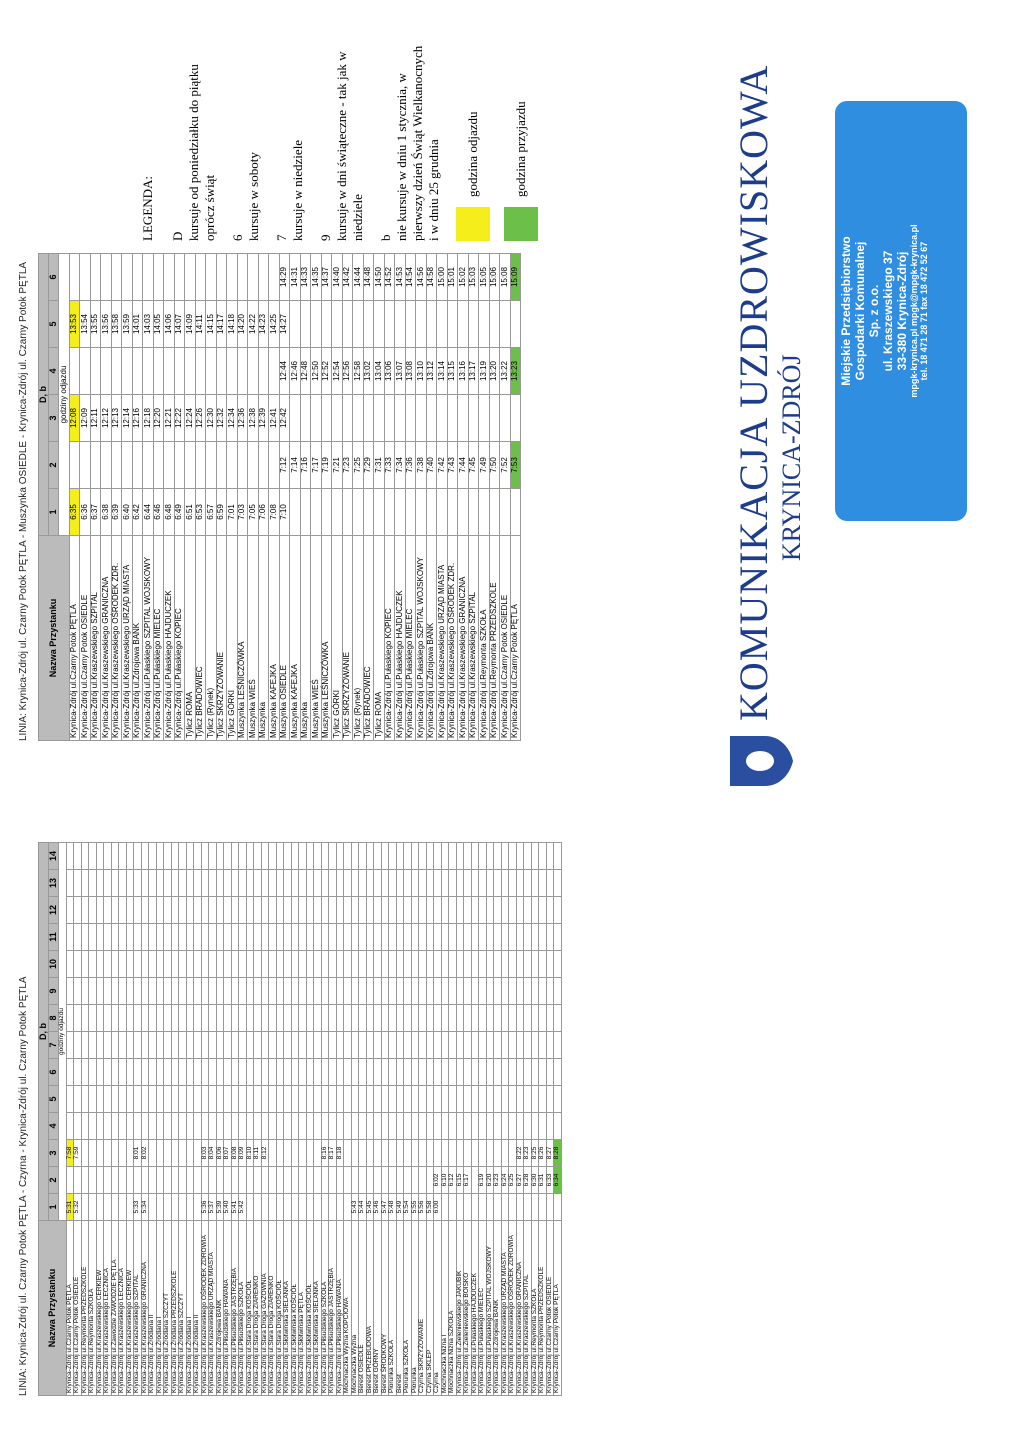 This screenshot has height=1441, width=1024. What do you see at coordinates (168, 512) in the screenshot?
I see `time: 6:48` at bounding box center [168, 512].